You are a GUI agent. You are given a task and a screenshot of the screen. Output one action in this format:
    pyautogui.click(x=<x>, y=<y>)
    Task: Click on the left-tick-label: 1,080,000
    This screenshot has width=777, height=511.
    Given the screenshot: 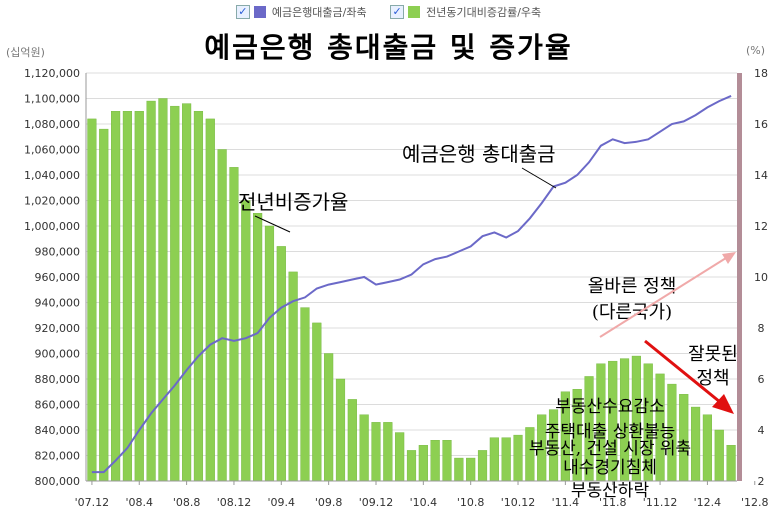 What is the action you would take?
    pyautogui.click(x=52, y=124)
    